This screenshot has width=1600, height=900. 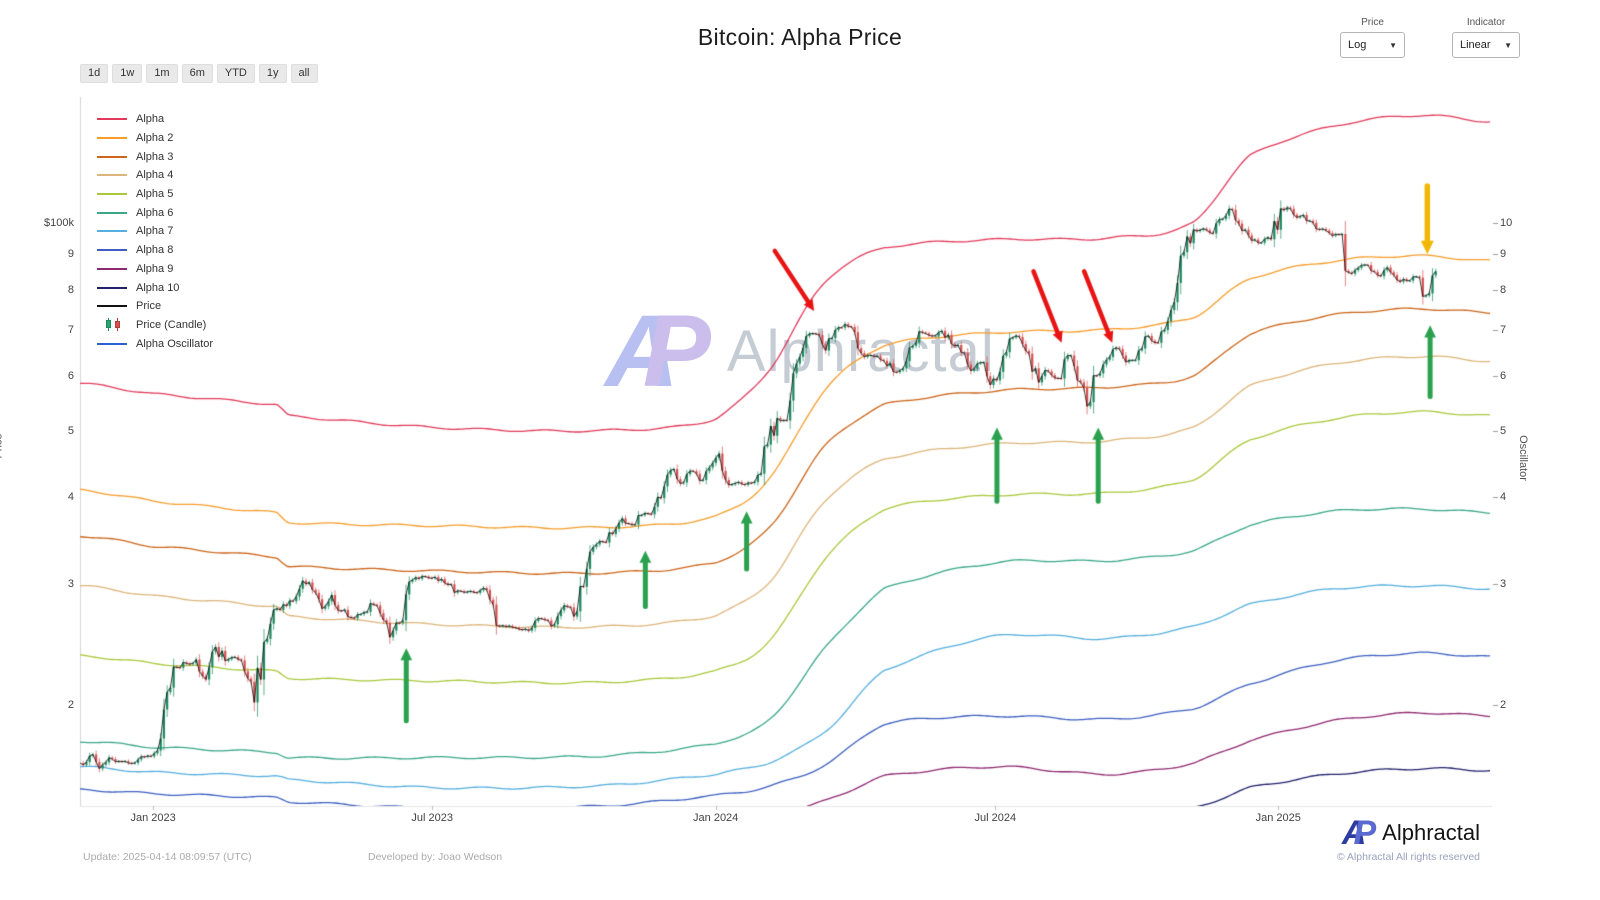 I want to click on legend-item-alpha-3: Alpha 3, so click(x=155, y=156).